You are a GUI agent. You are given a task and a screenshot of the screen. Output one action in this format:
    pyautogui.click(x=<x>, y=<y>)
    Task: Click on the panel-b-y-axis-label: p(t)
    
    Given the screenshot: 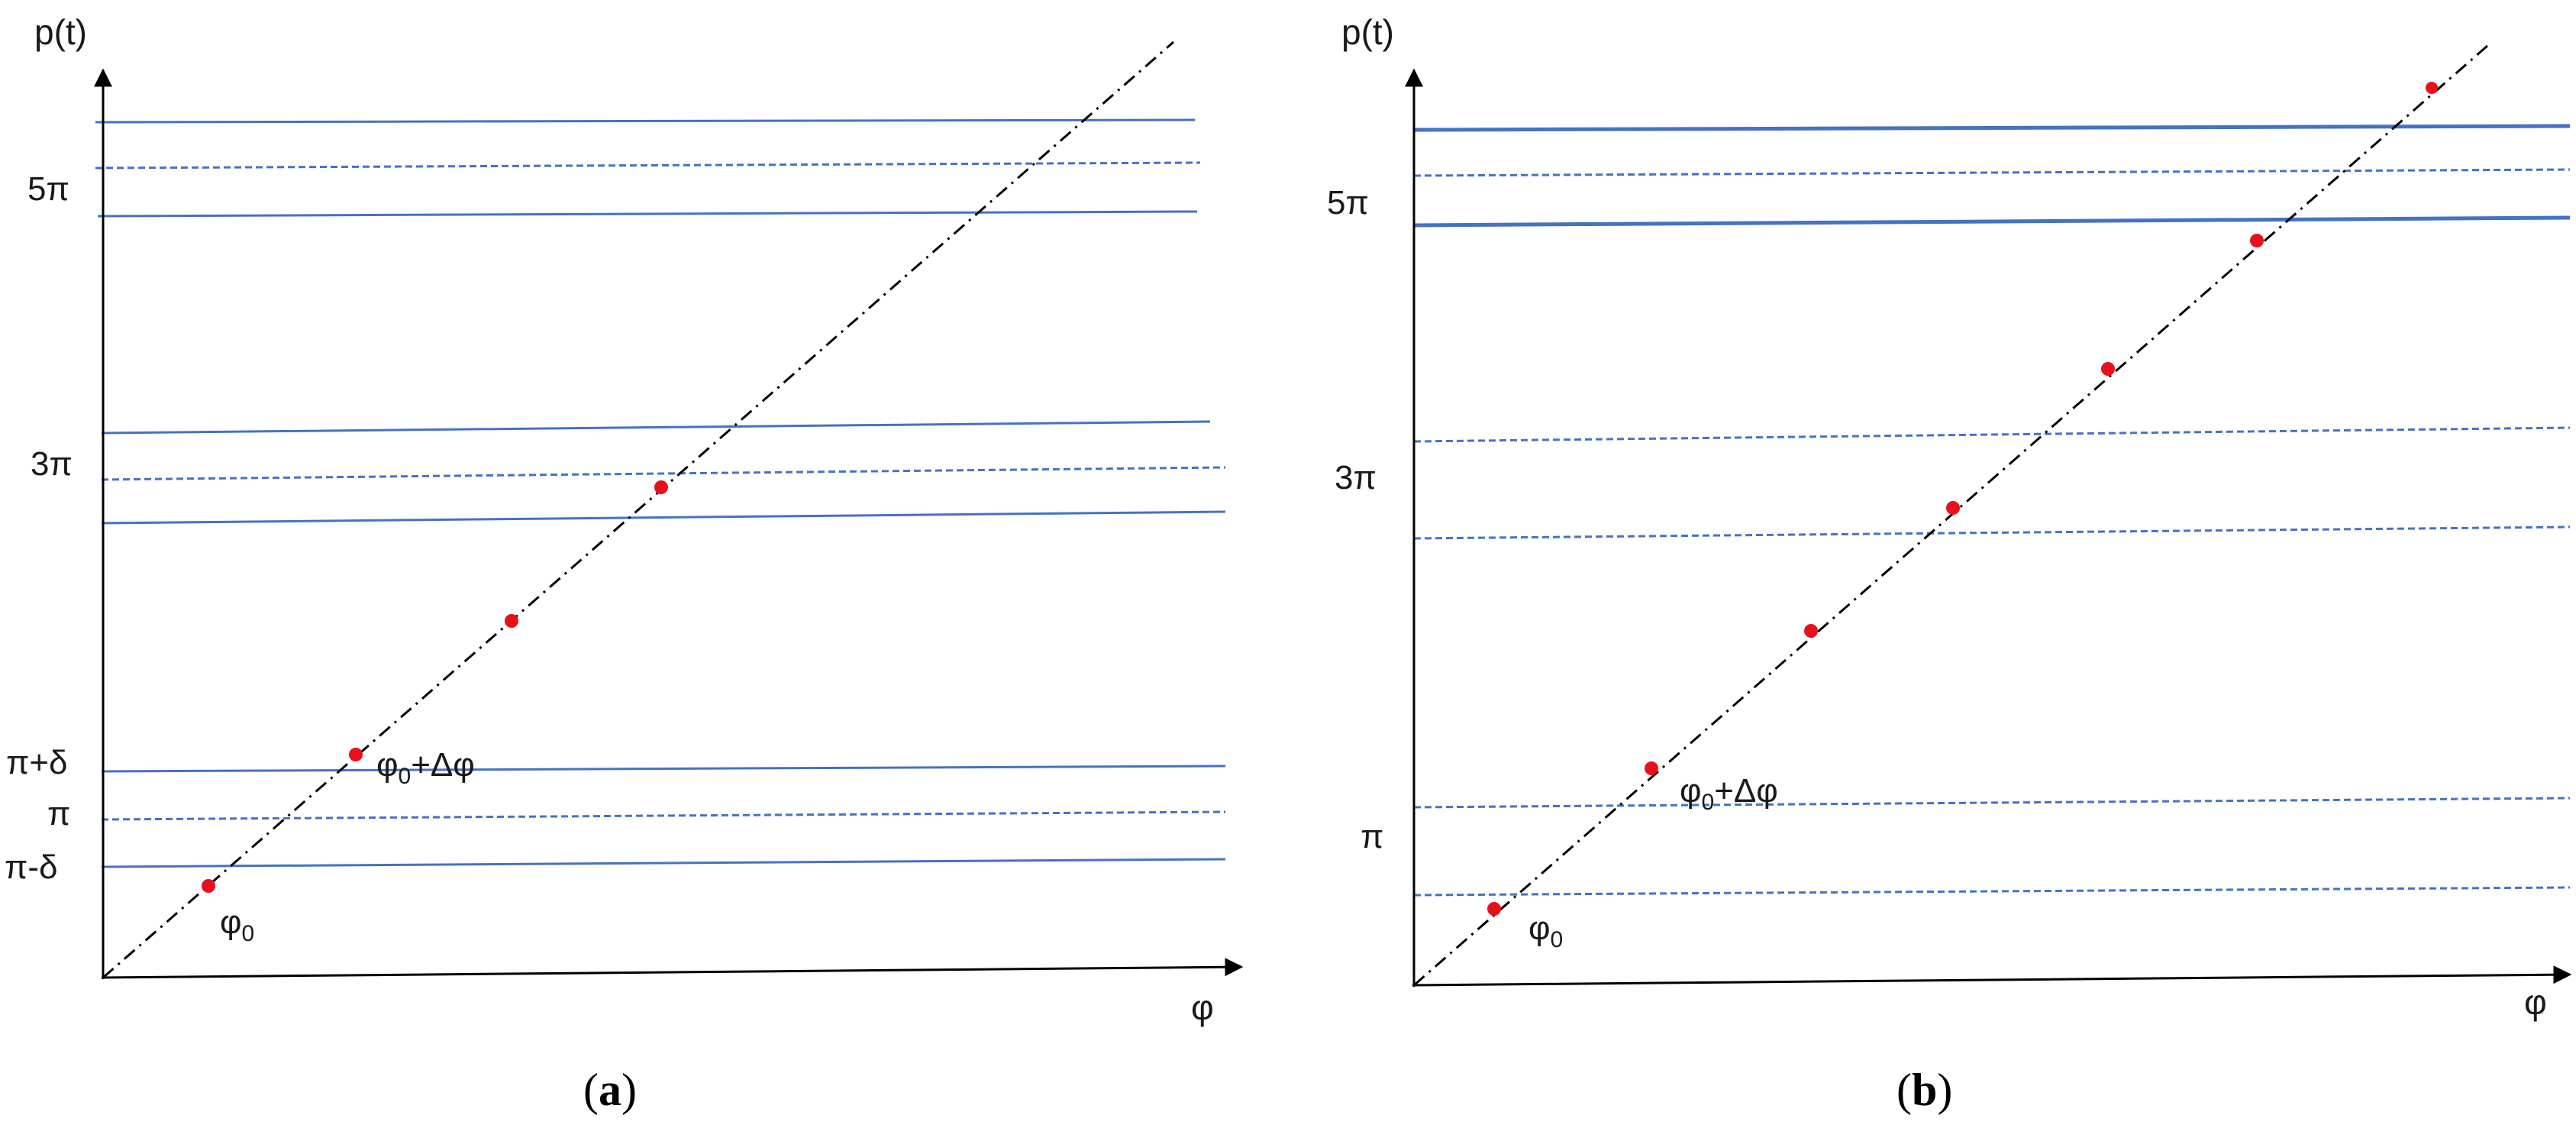 What is the action you would take?
    pyautogui.click(x=1367, y=32)
    